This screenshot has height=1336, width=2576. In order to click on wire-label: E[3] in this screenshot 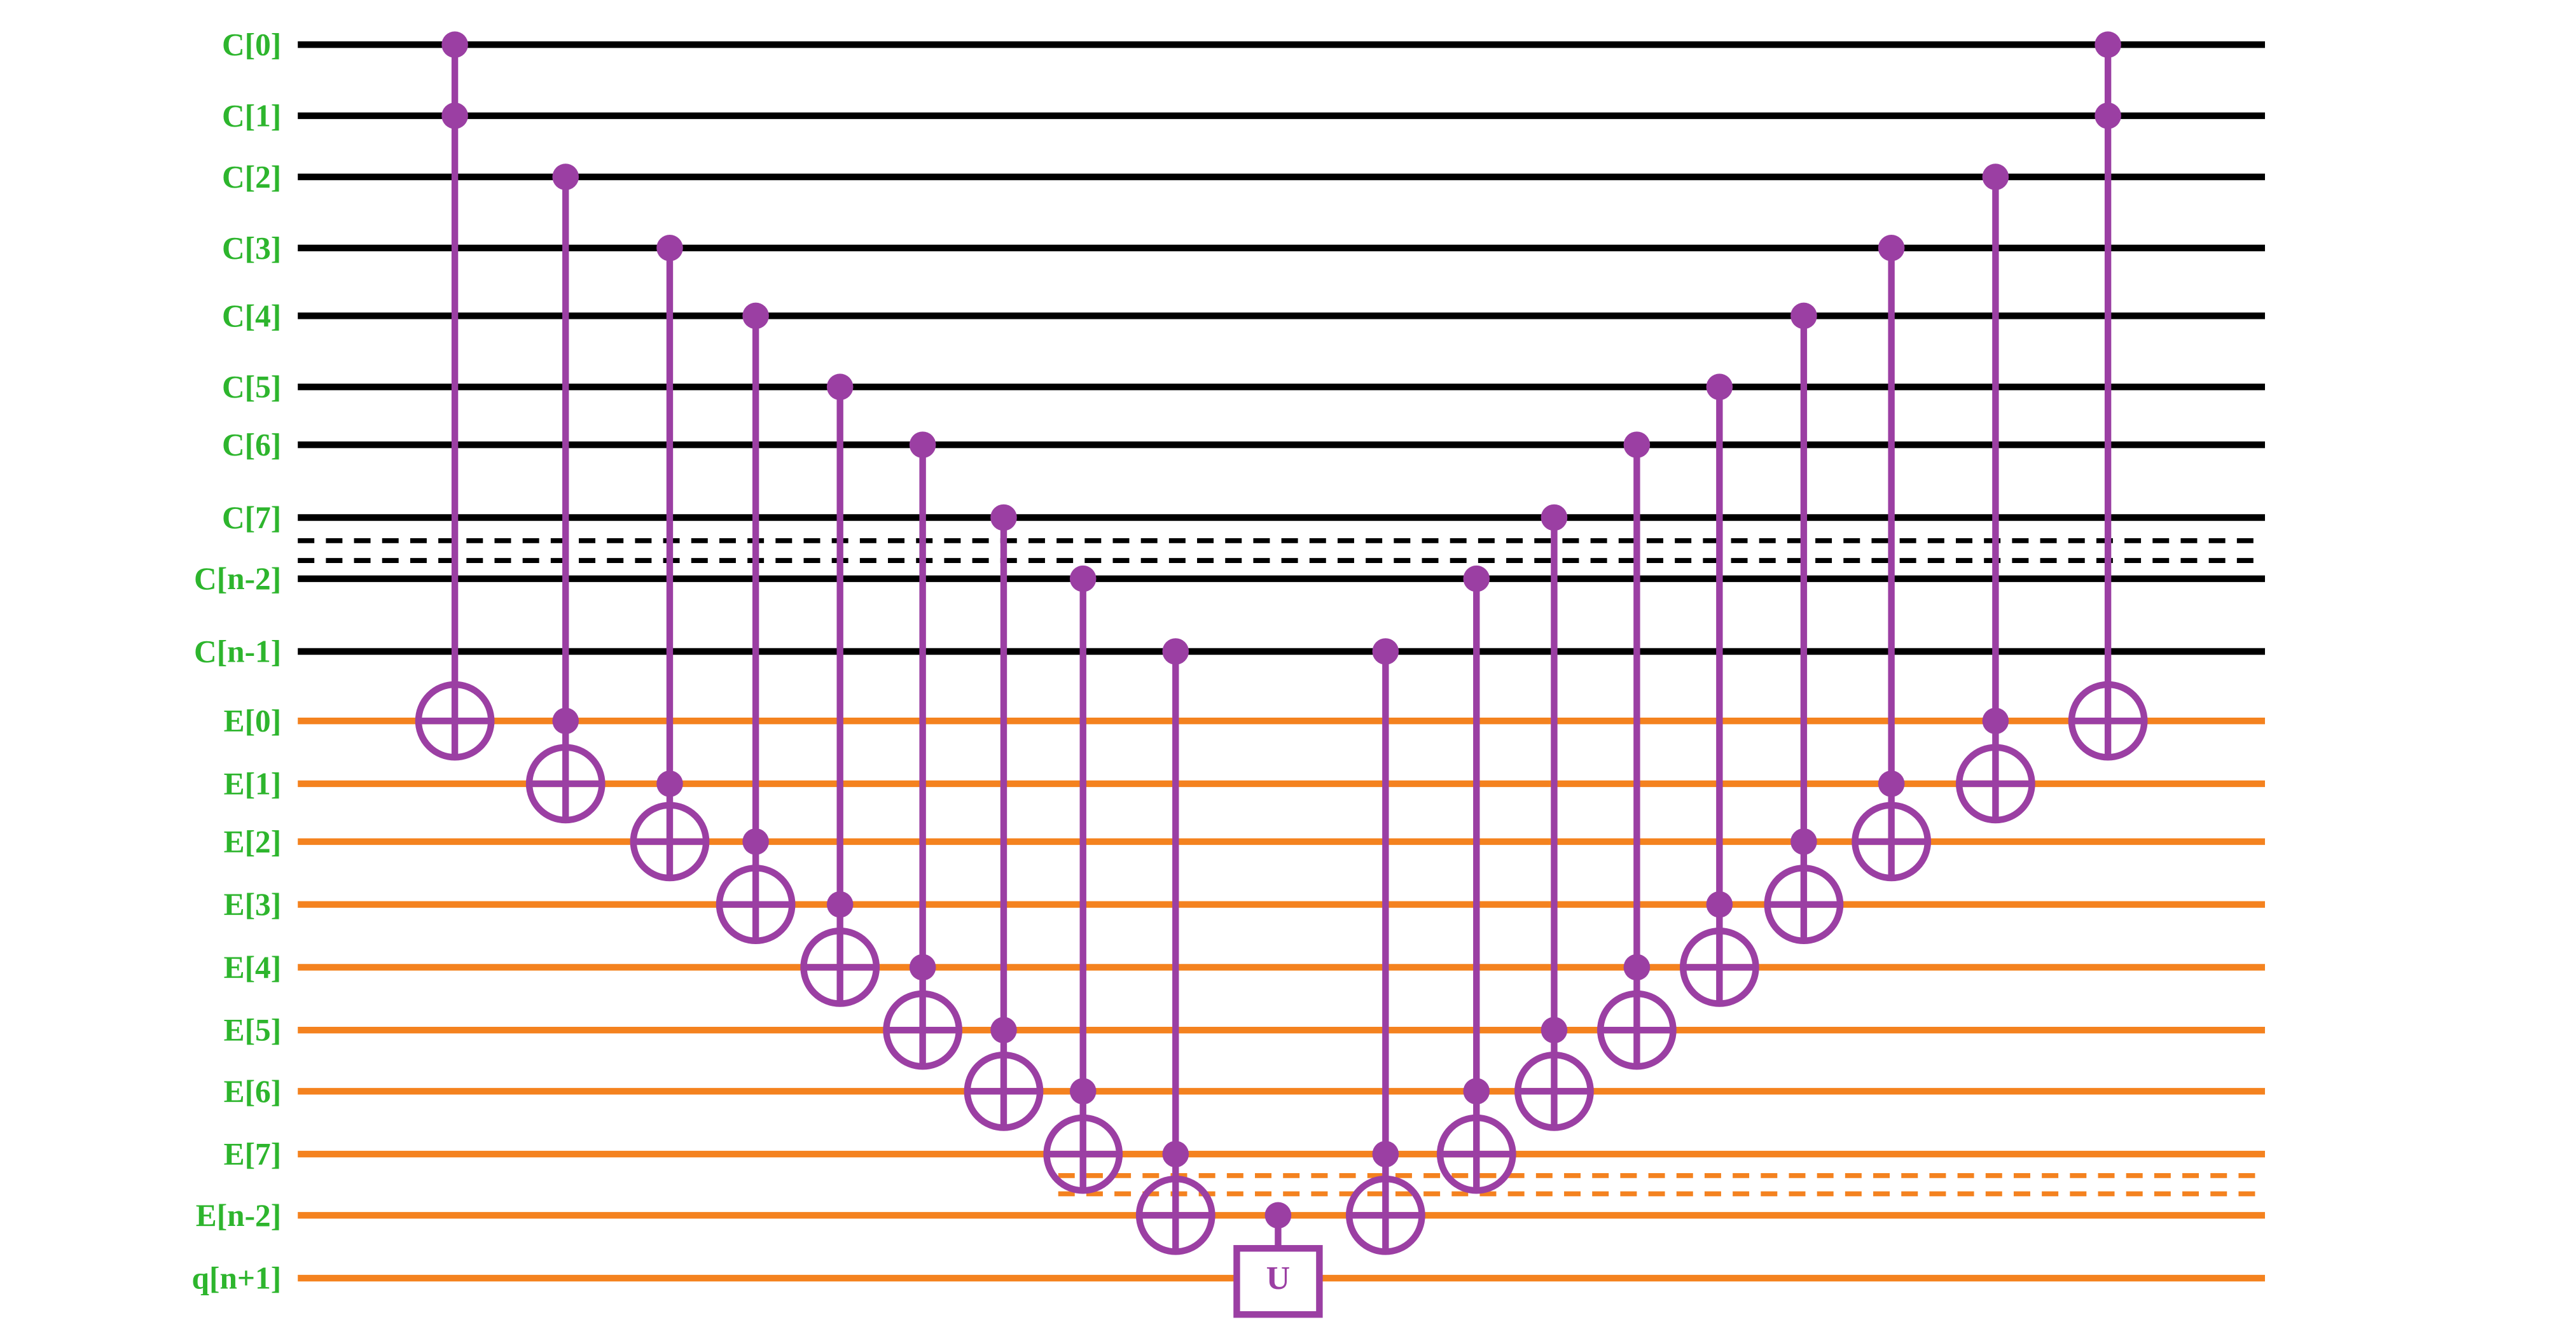, I will do `click(253, 904)`.